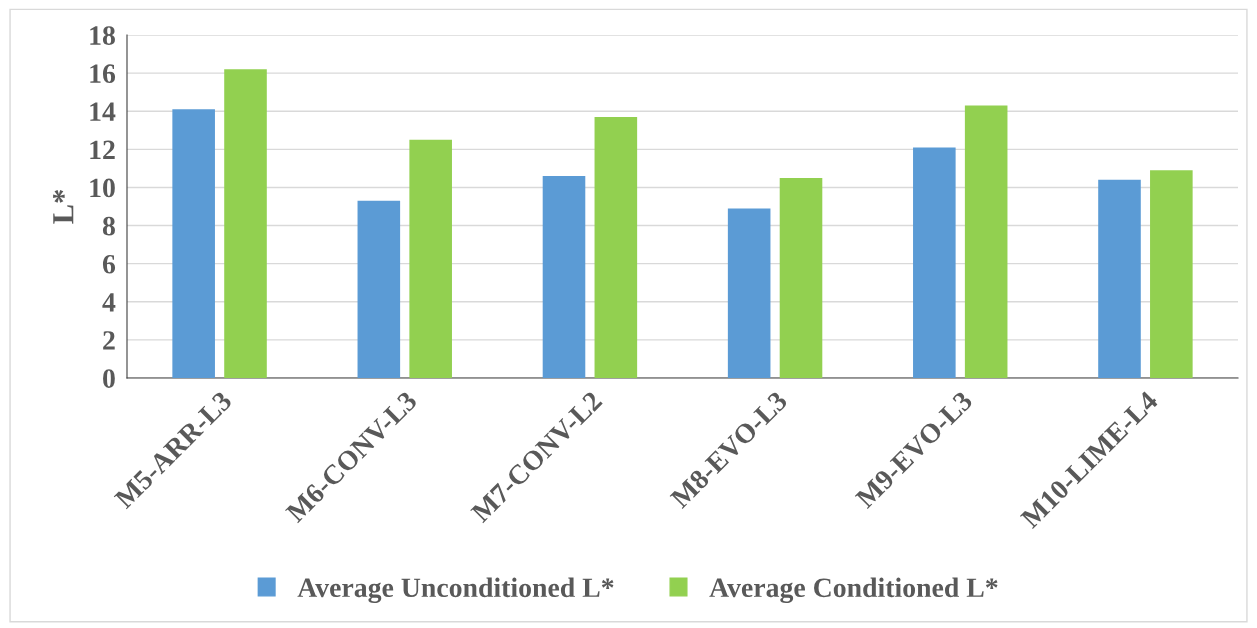  What do you see at coordinates (102, 35) in the screenshot?
I see `y-tick-label: 18` at bounding box center [102, 35].